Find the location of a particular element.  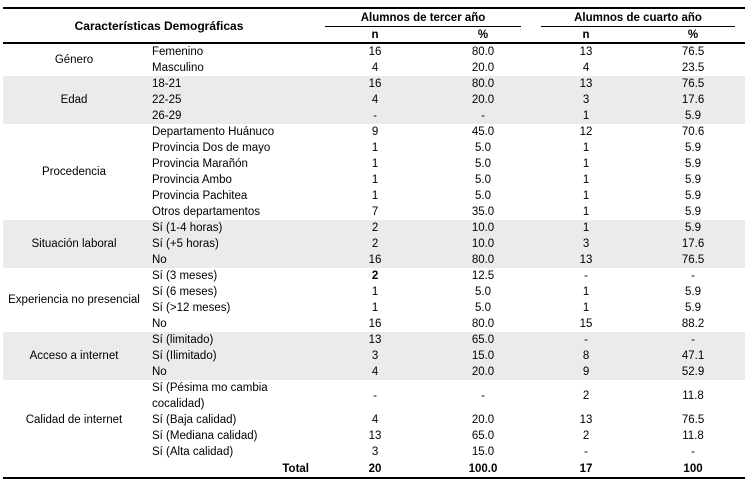

table-row: Provincia Pachitea 1 5.0 1 5.9 is located at coordinates (374, 196).